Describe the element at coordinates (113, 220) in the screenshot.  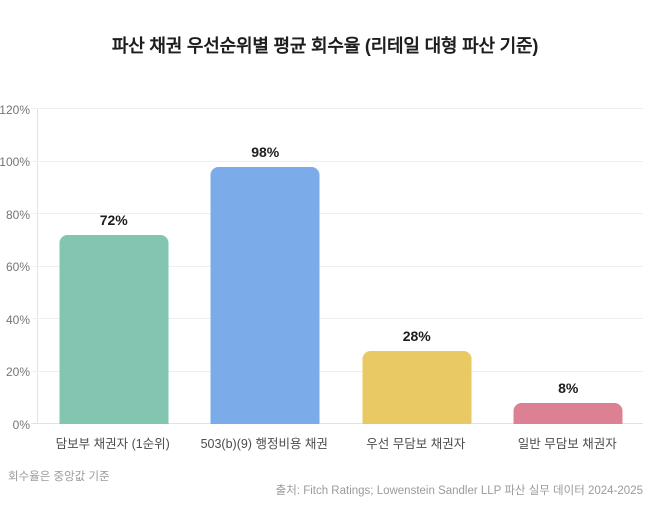
I see `bar-value-label: 72%` at that location.